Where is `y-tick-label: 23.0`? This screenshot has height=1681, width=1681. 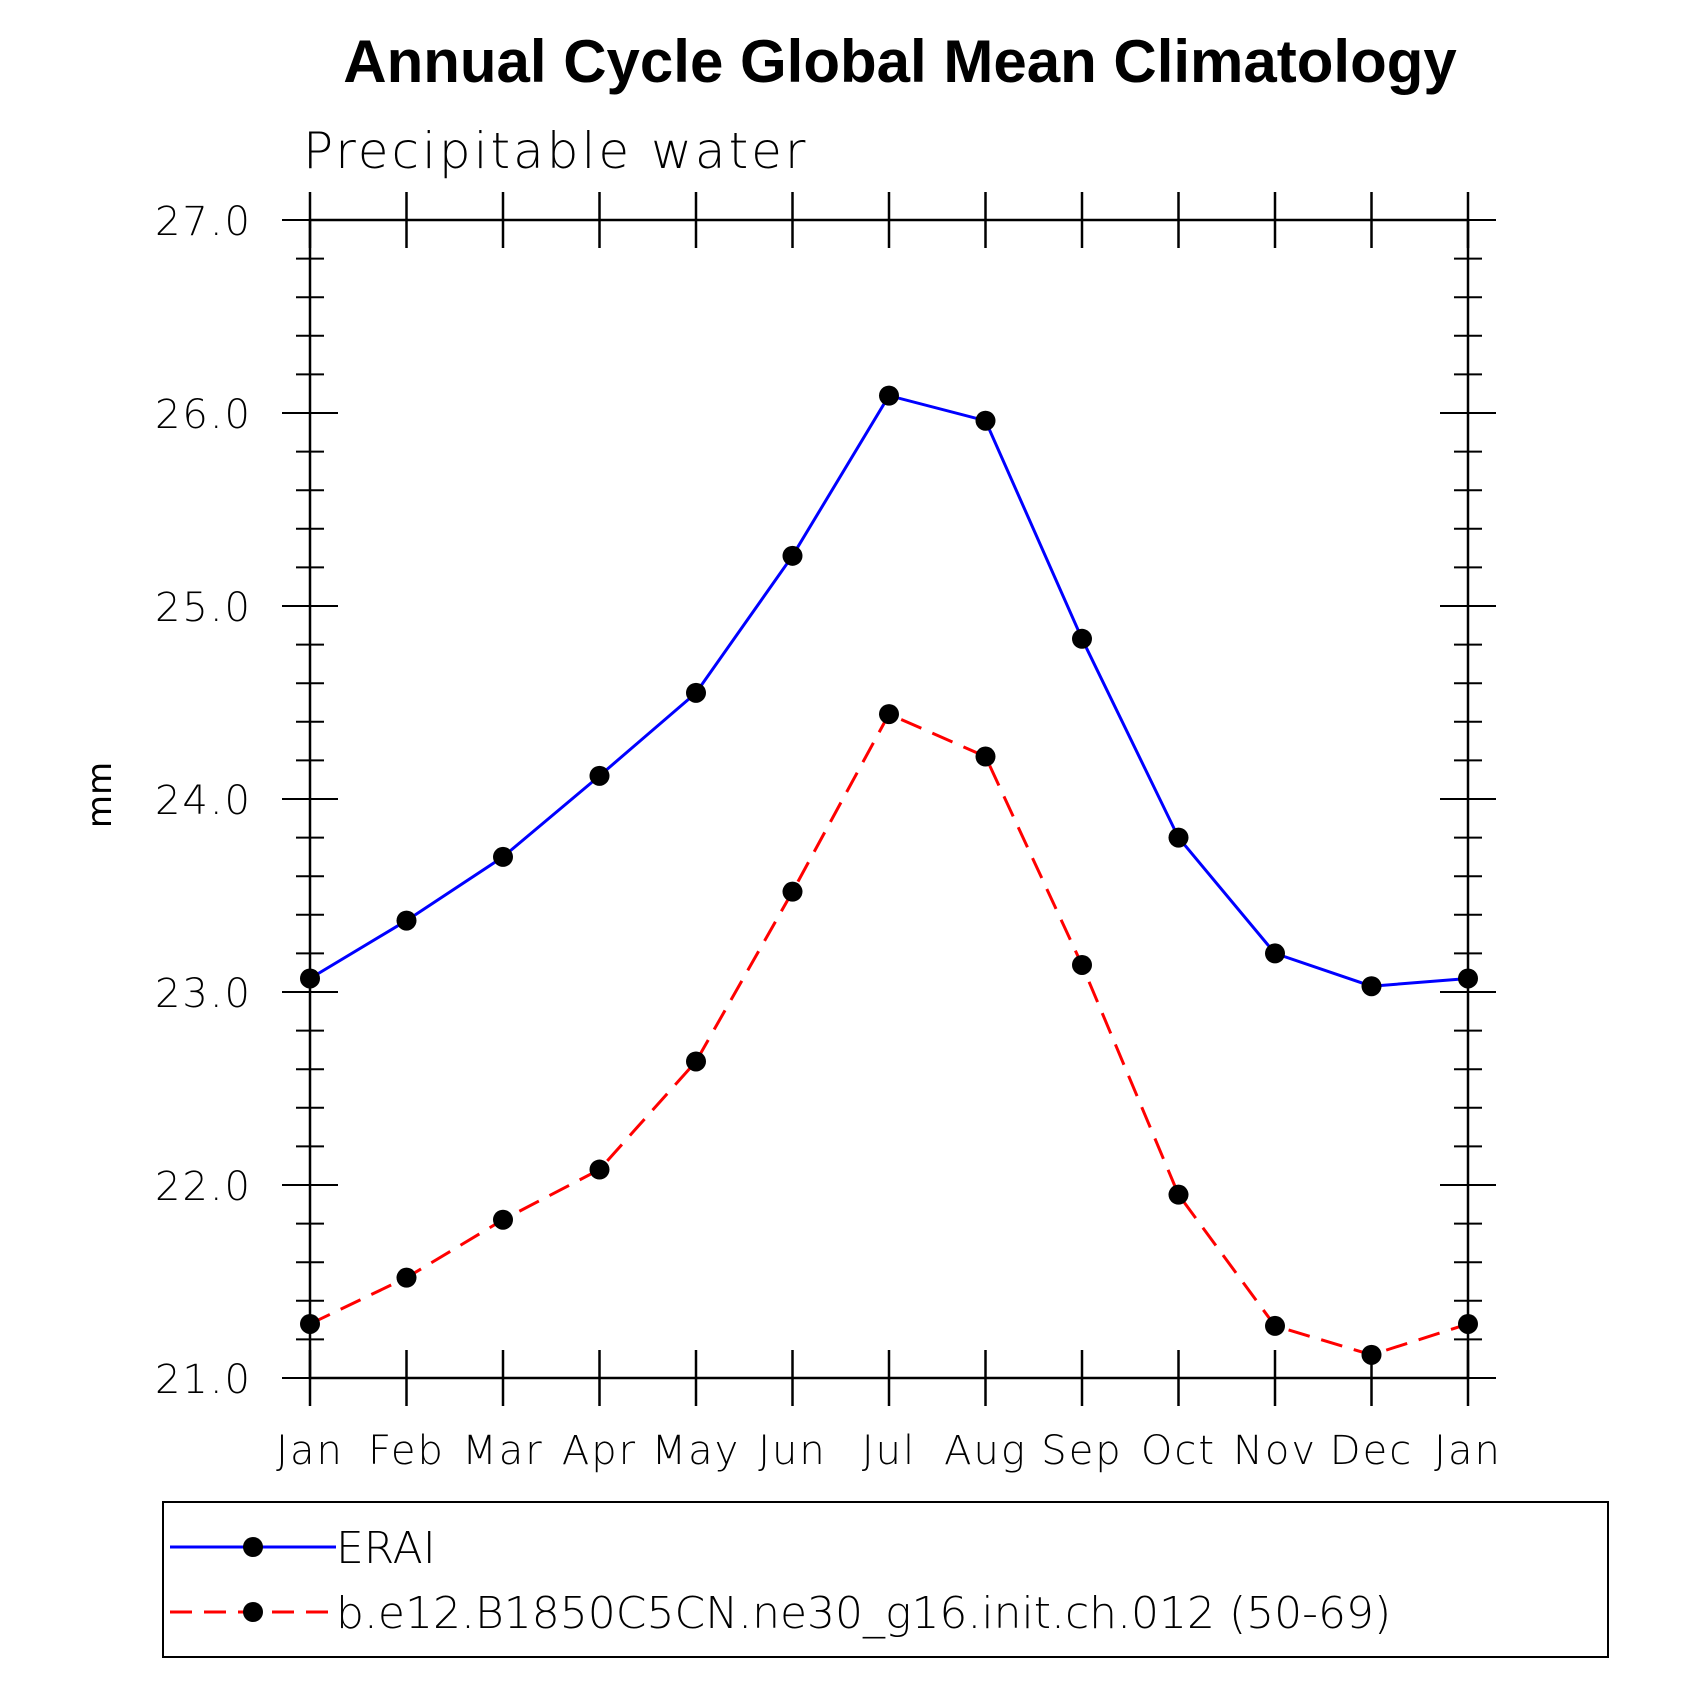
y-tick-label: 23.0 is located at coordinates (203, 994).